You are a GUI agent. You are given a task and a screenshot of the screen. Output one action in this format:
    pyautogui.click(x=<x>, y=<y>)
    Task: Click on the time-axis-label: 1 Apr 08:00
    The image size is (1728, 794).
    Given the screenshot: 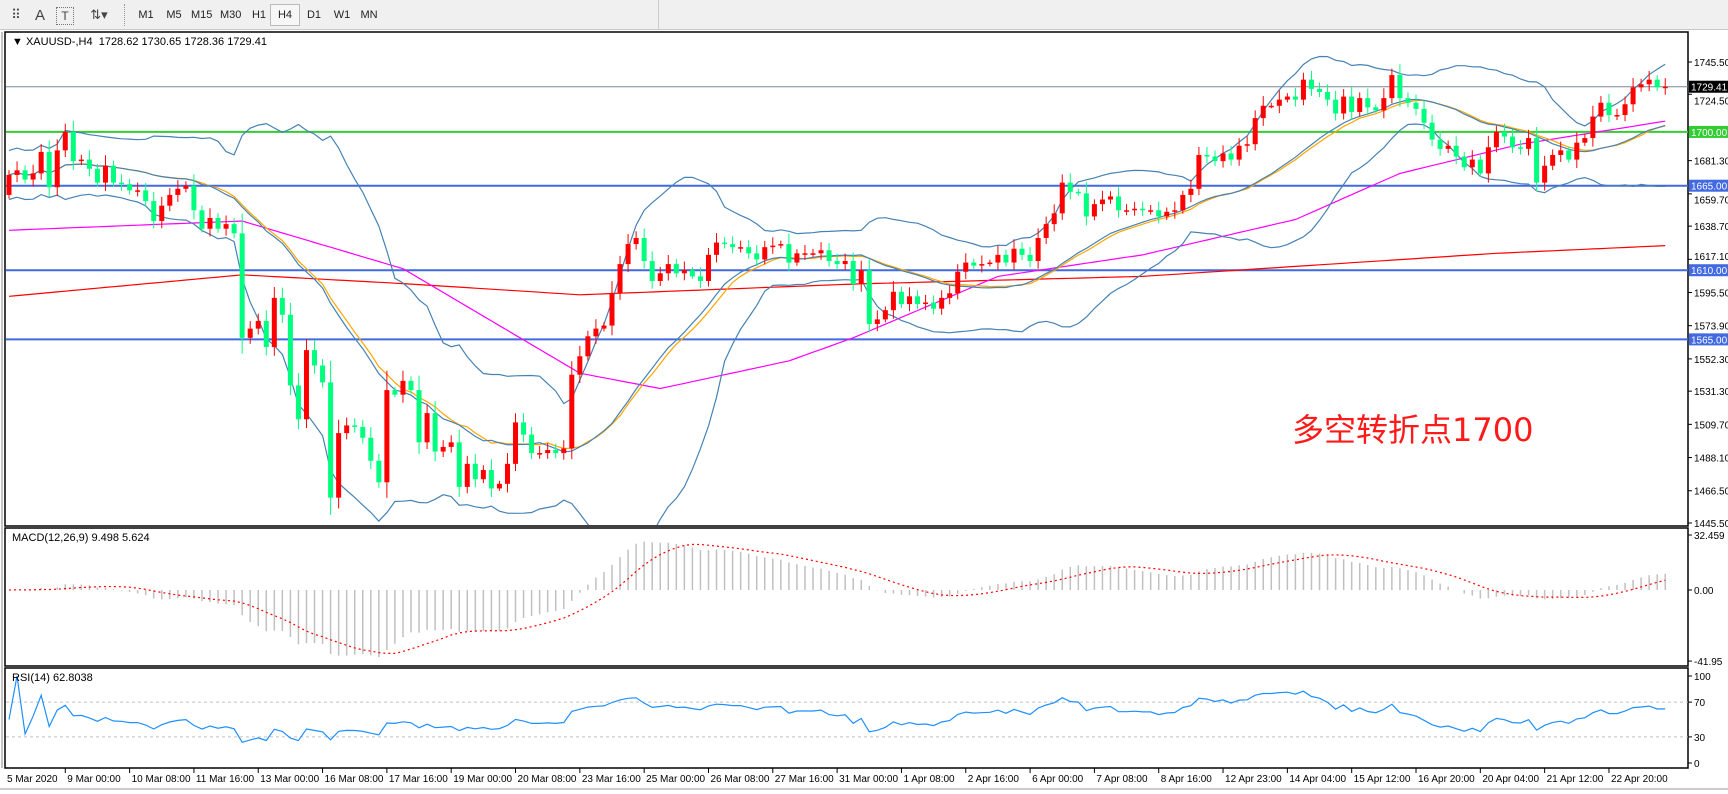 What is the action you would take?
    pyautogui.click(x=929, y=779)
    